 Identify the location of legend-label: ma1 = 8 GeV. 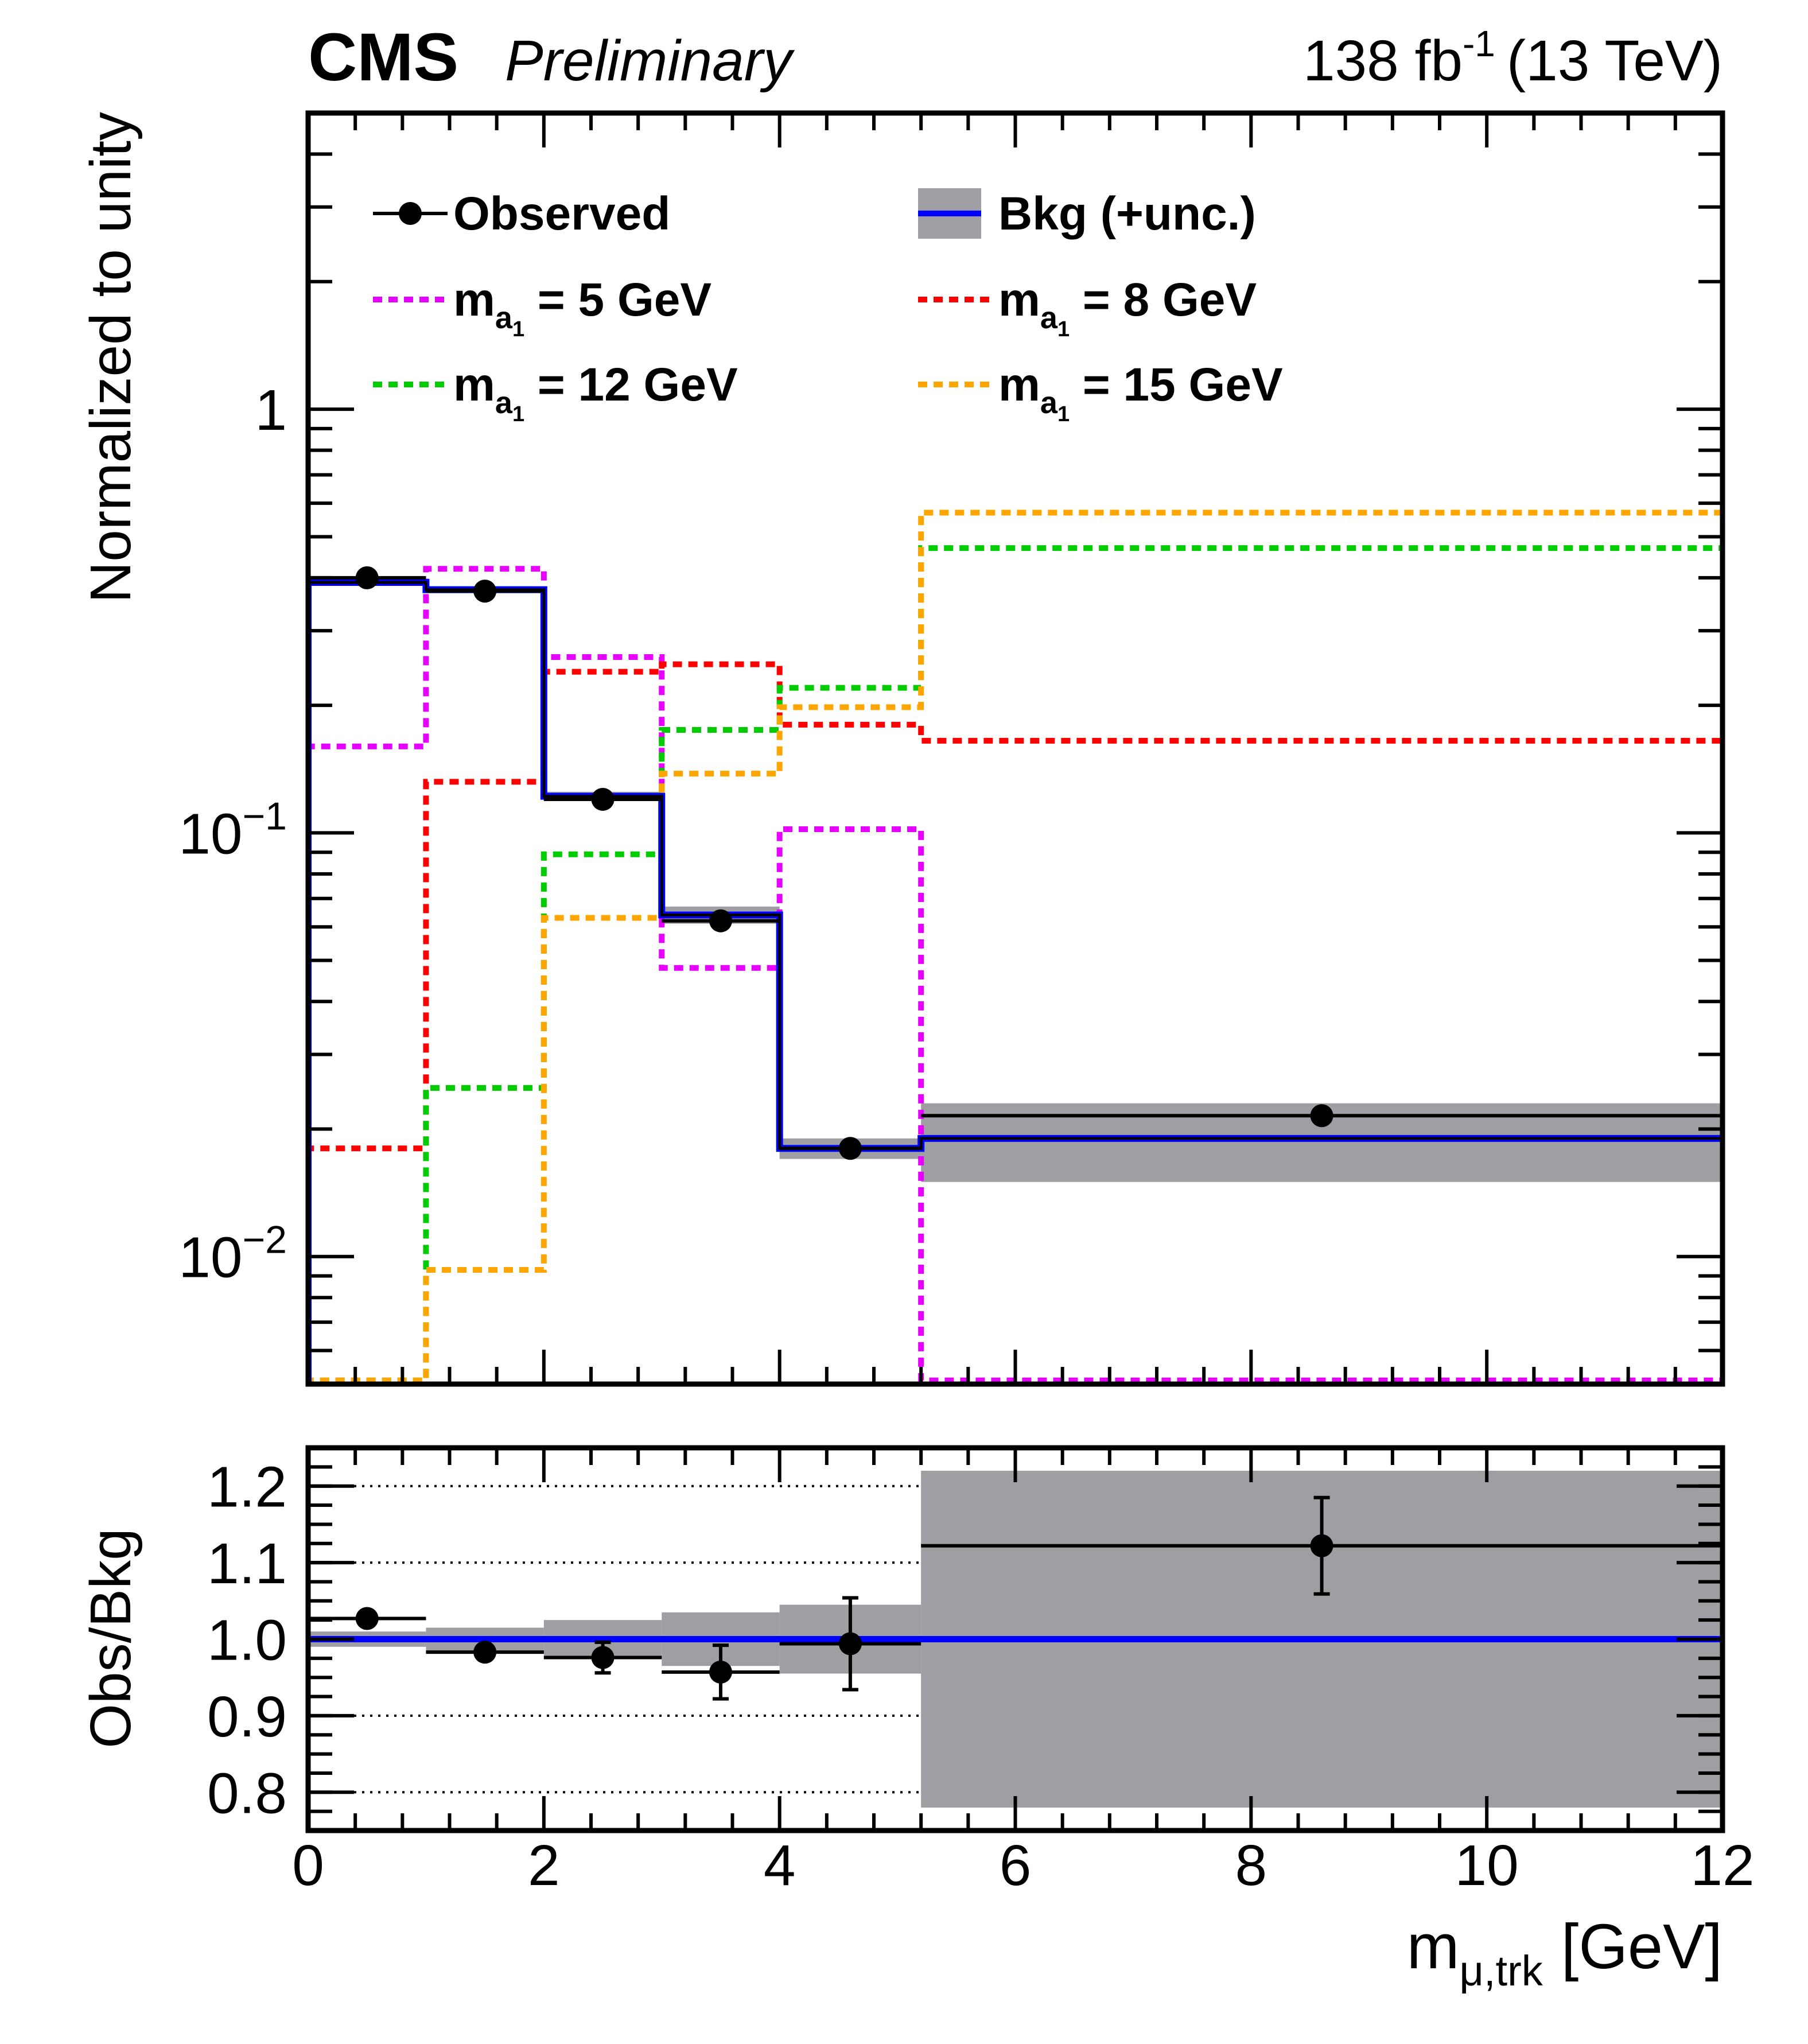
(1127, 307).